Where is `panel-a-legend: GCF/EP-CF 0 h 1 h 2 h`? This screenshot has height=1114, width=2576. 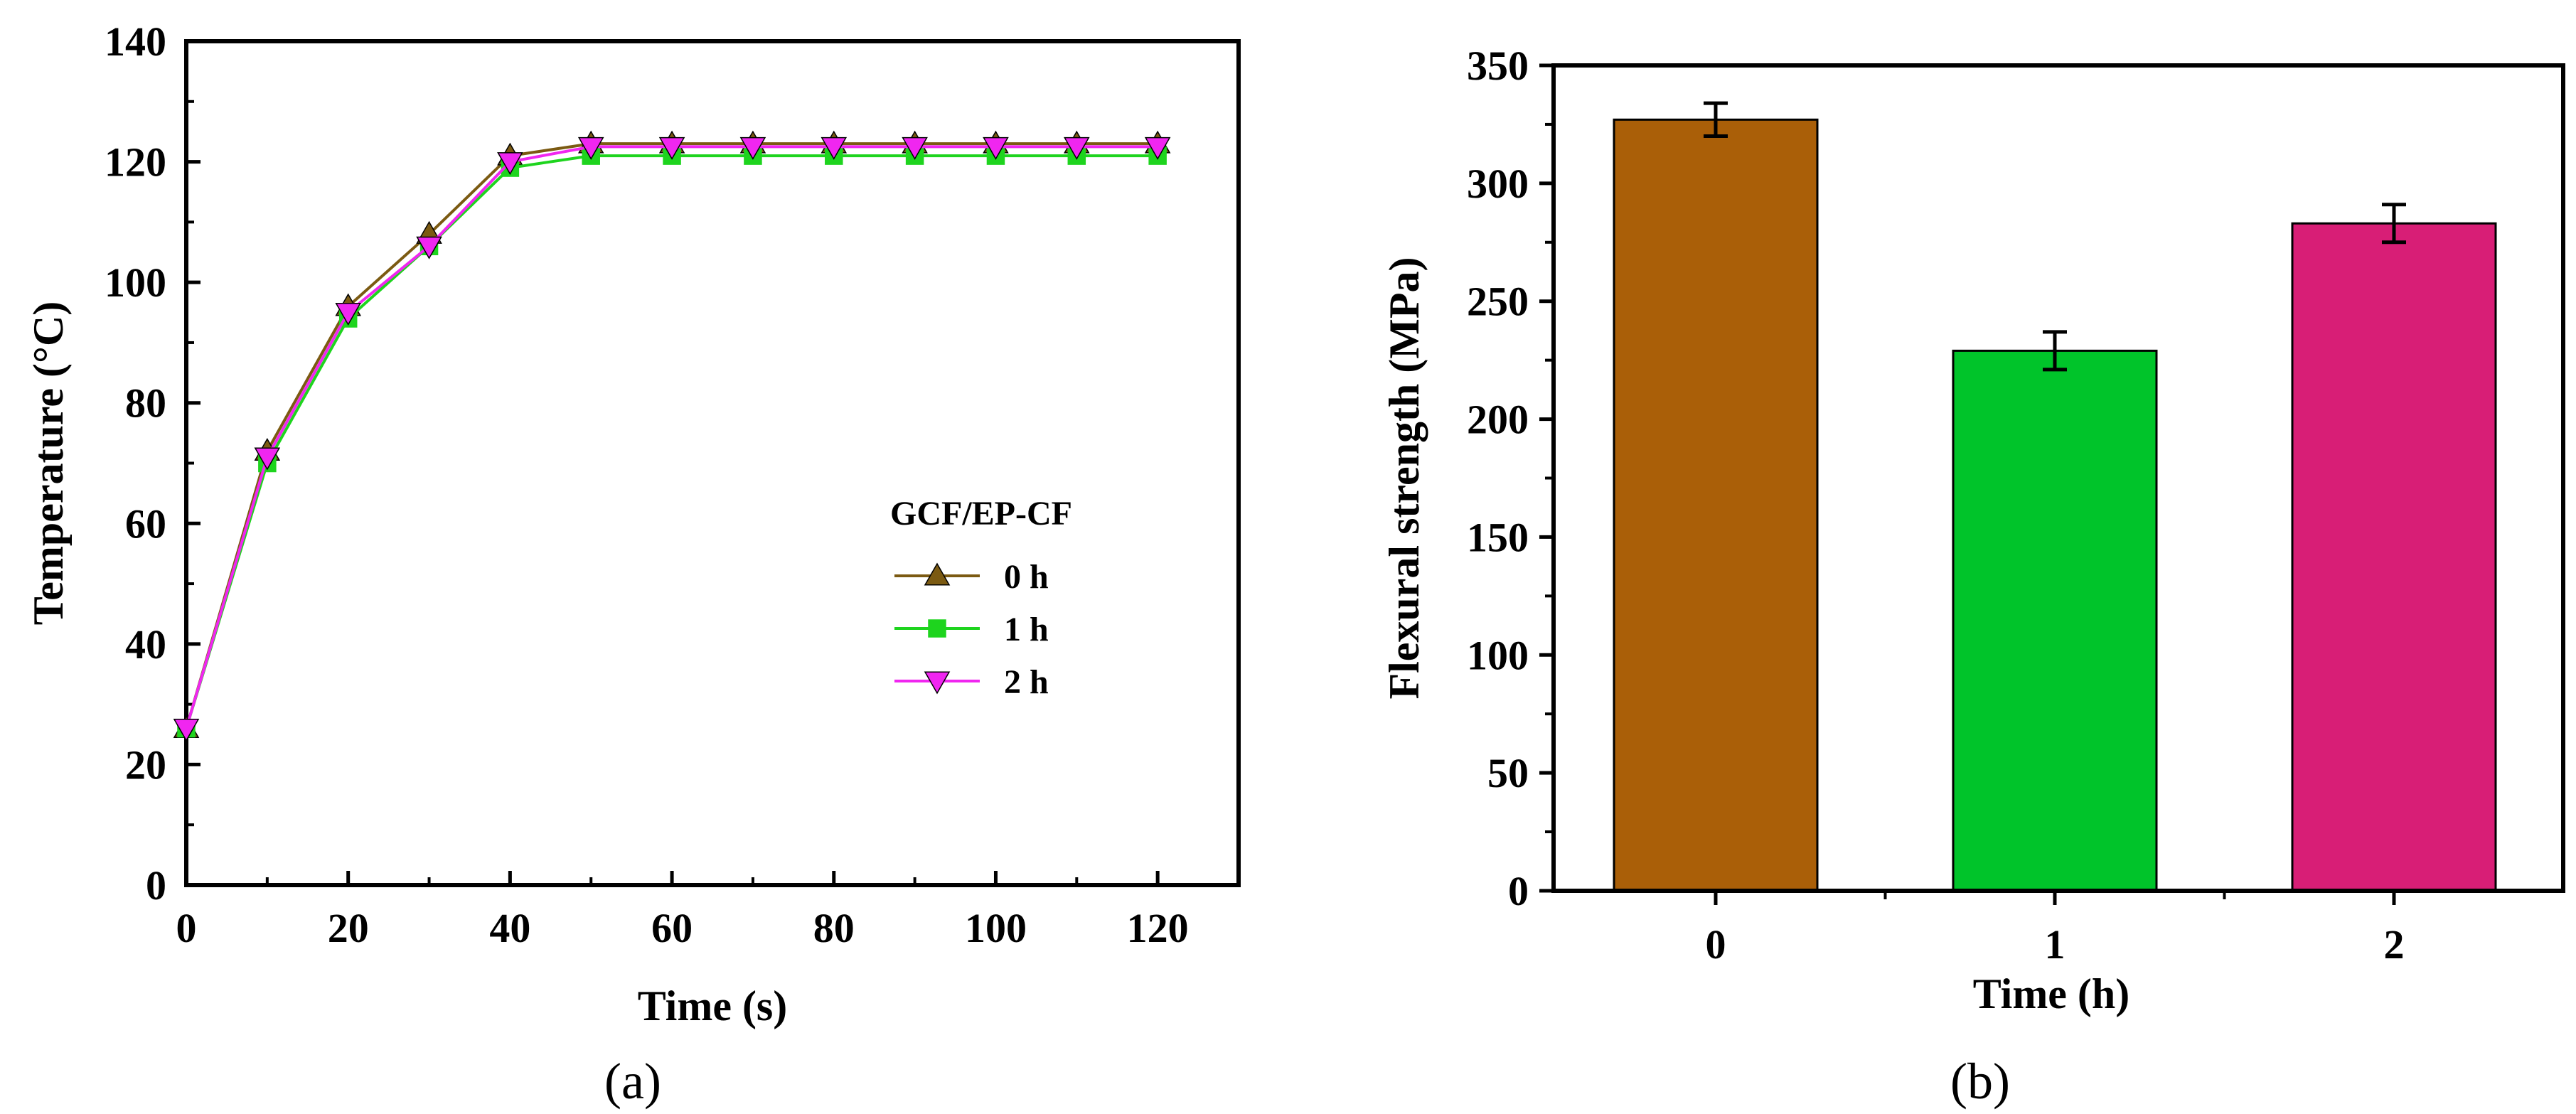 panel-a-legend: GCF/EP-CF 0 h 1 h 2 h is located at coordinates (981, 598).